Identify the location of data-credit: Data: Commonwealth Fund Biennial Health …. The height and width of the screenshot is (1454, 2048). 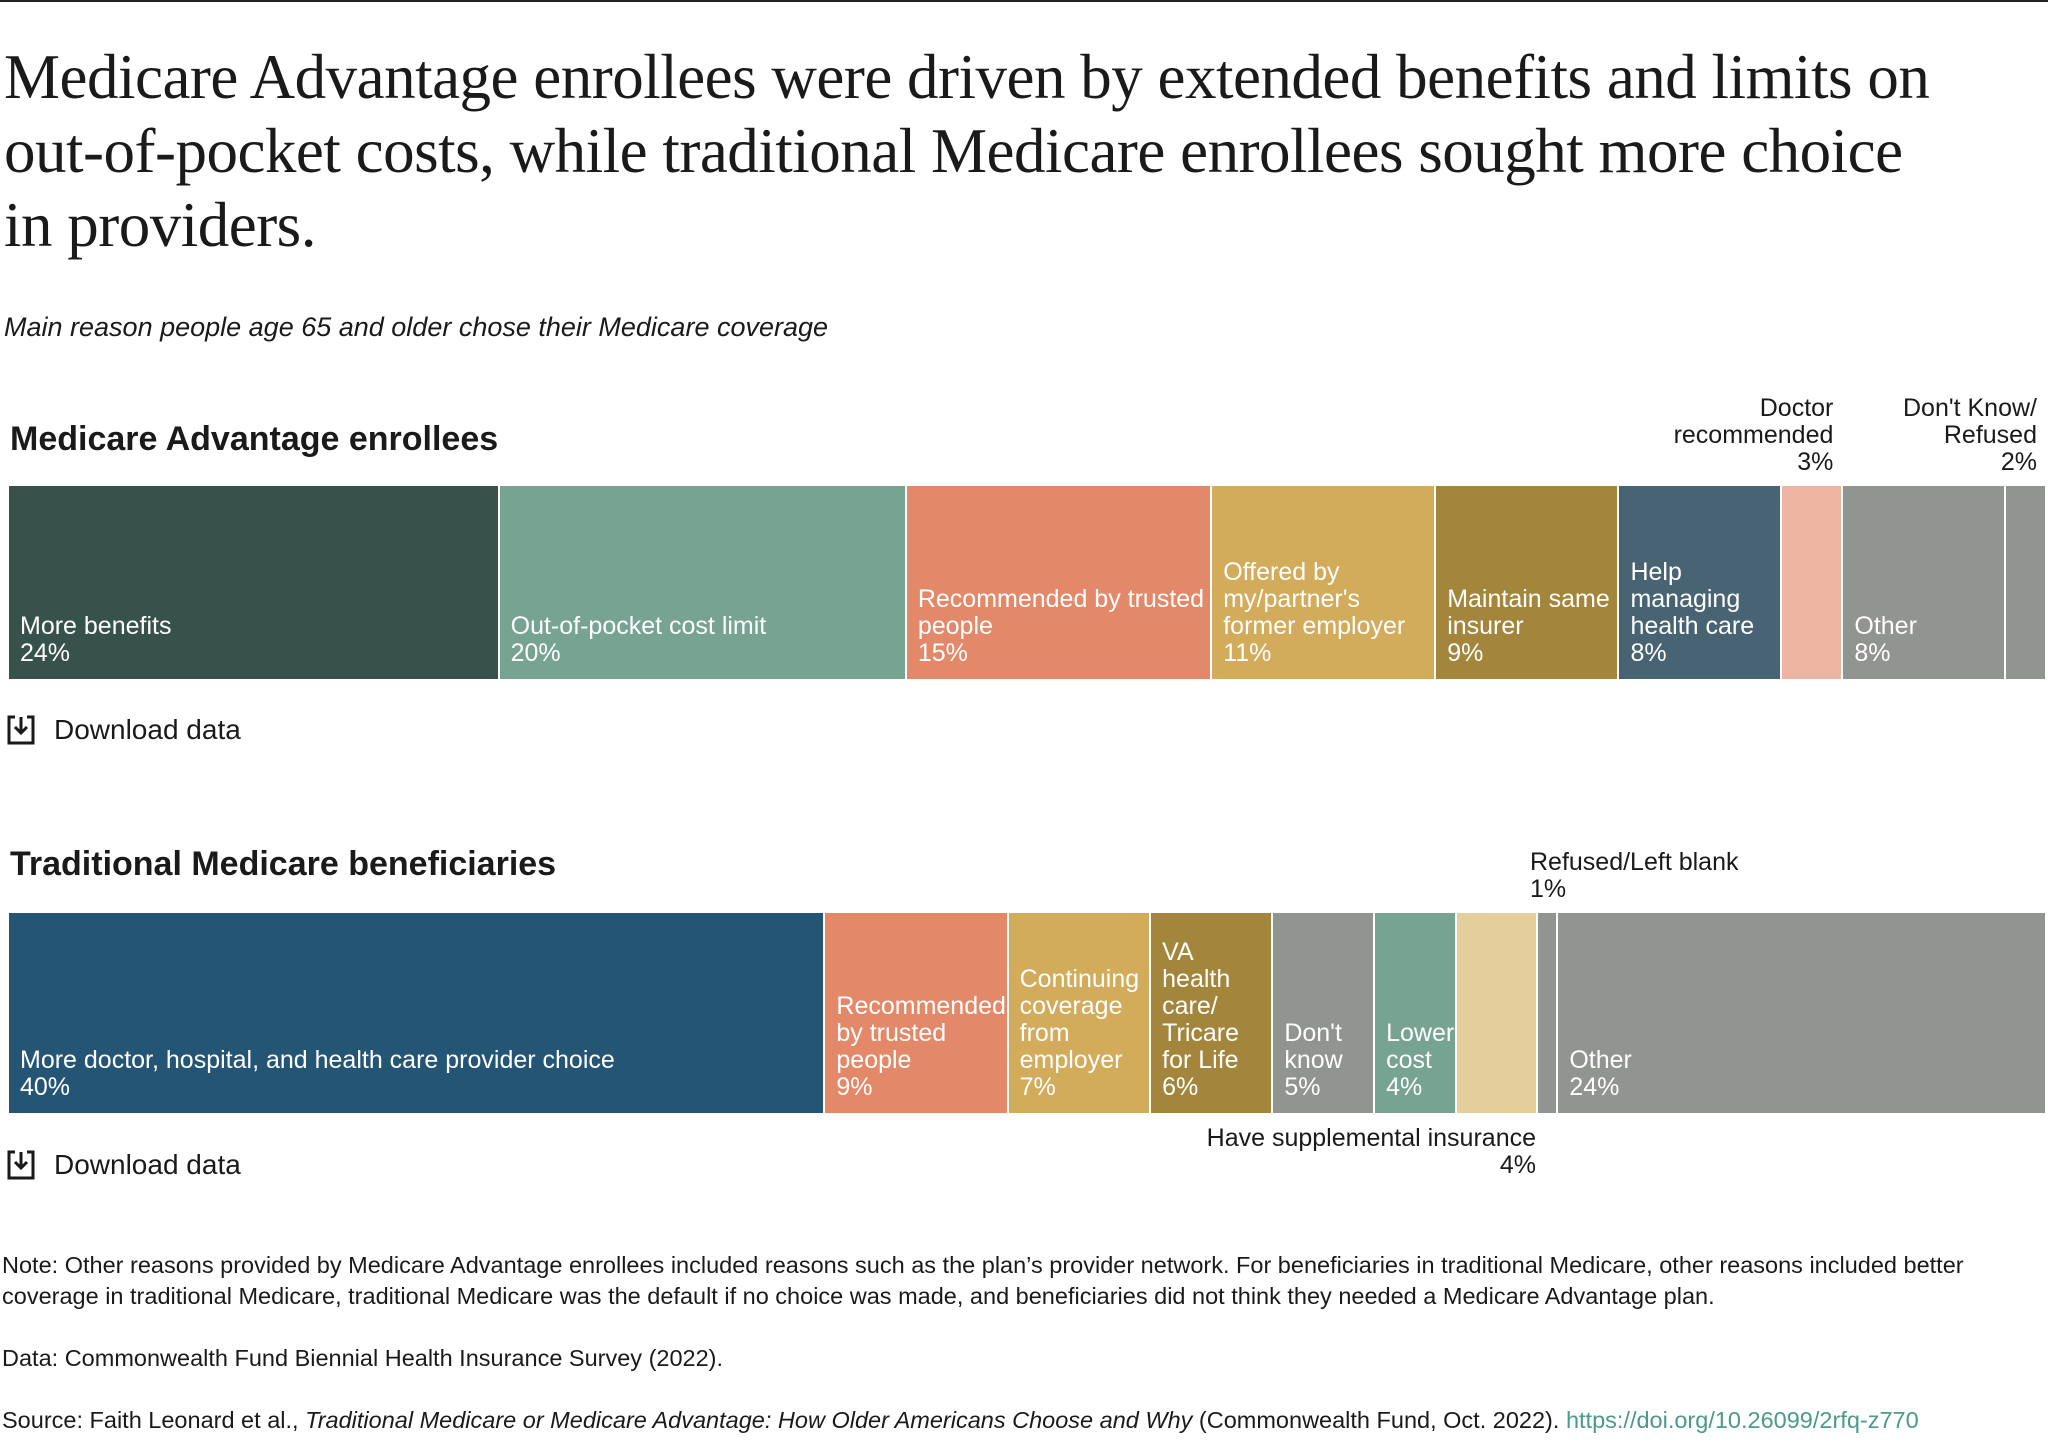
(363, 1358).